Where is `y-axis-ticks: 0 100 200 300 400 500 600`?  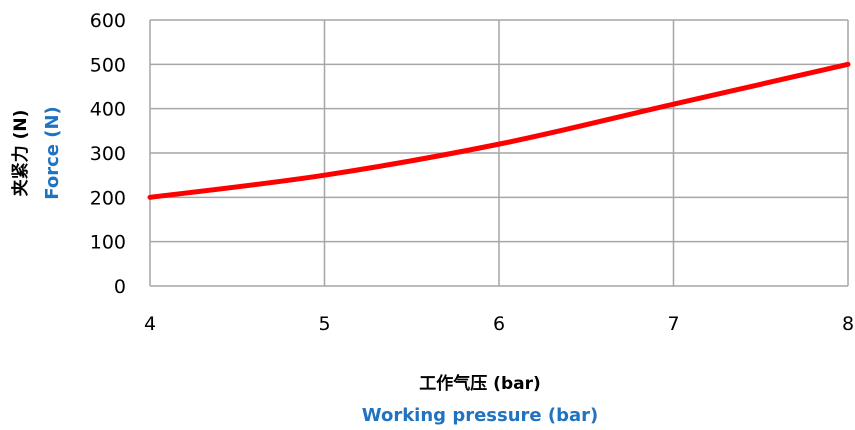 y-axis-ticks: 0 100 200 300 400 500 600 is located at coordinates (108, 154).